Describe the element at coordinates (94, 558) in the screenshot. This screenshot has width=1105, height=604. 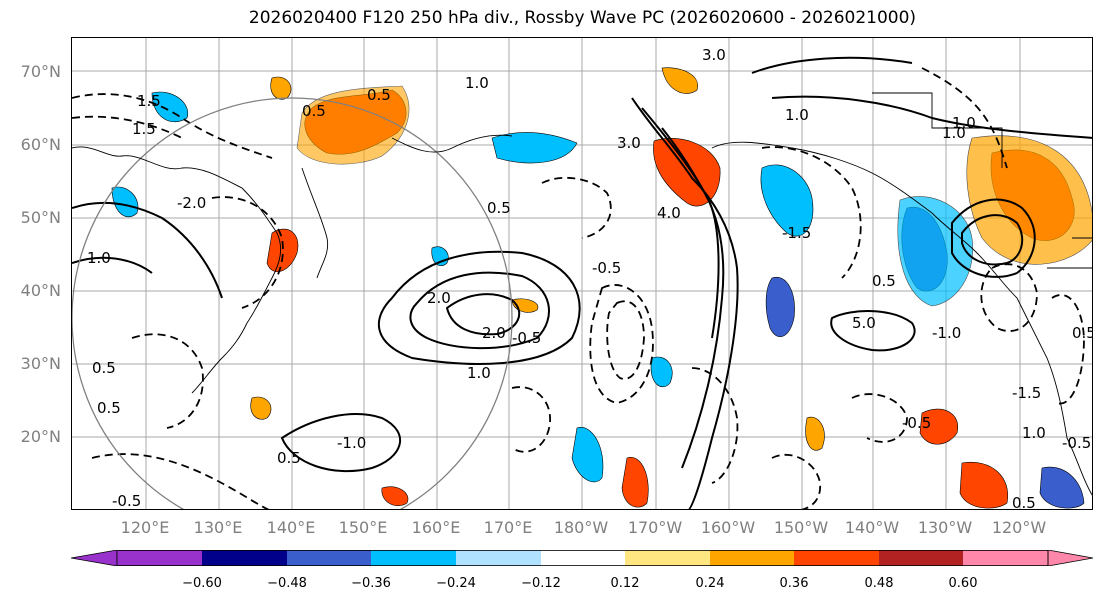
I see `colorbar-extend-min` at that location.